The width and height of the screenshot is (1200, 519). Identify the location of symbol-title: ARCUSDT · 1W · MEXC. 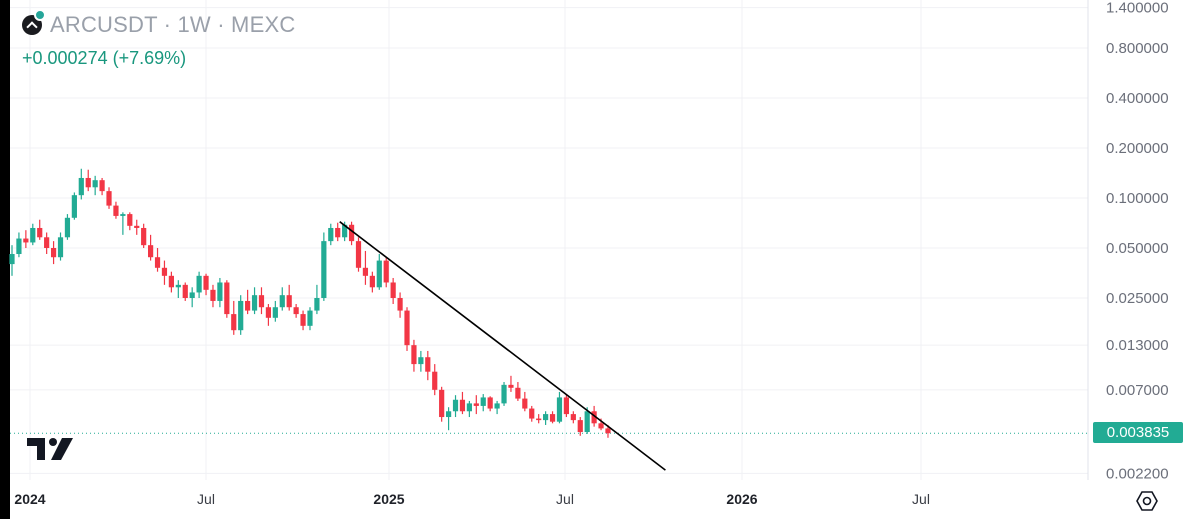
(173, 24).